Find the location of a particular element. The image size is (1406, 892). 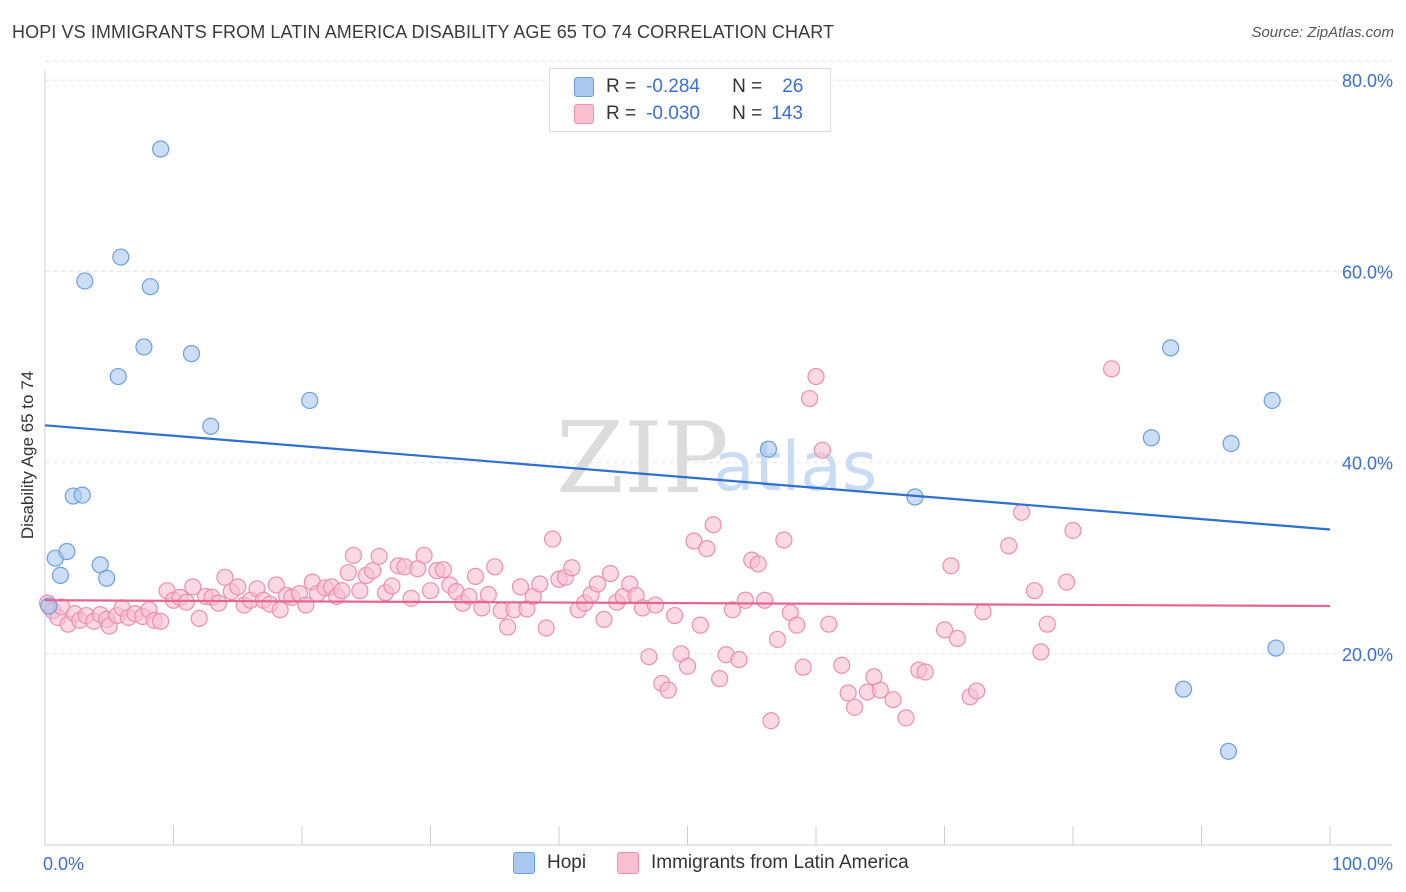

legend-swatch-latin-america is located at coordinates (584, 114).